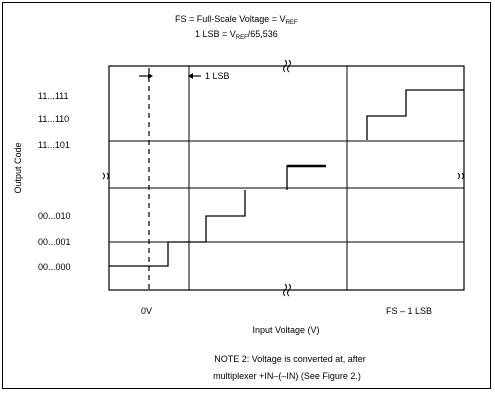 The height and width of the screenshot is (393, 495). I want to click on x-tick-label-0v: 0V, so click(146, 311).